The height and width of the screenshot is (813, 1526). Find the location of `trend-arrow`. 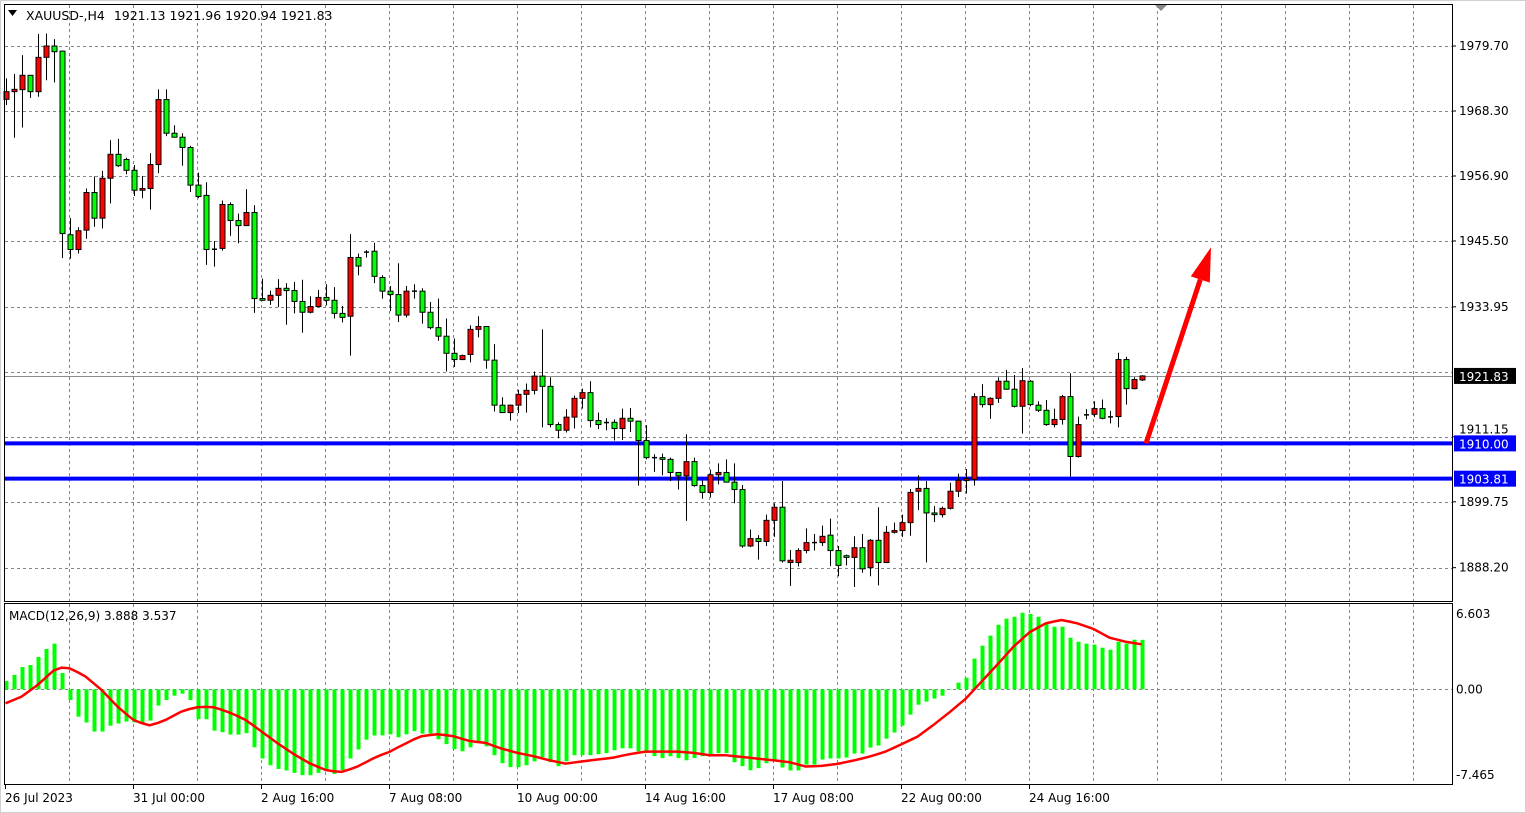

trend-arrow is located at coordinates (1177, 346).